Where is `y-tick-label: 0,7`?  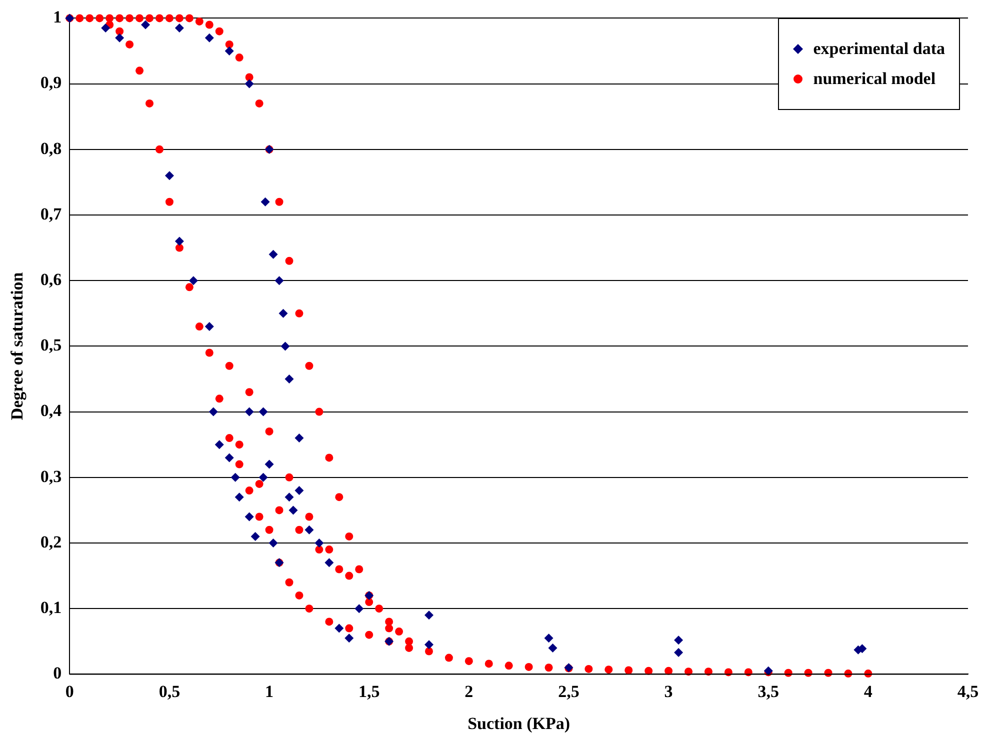 y-tick-label: 0,7 is located at coordinates (51, 214).